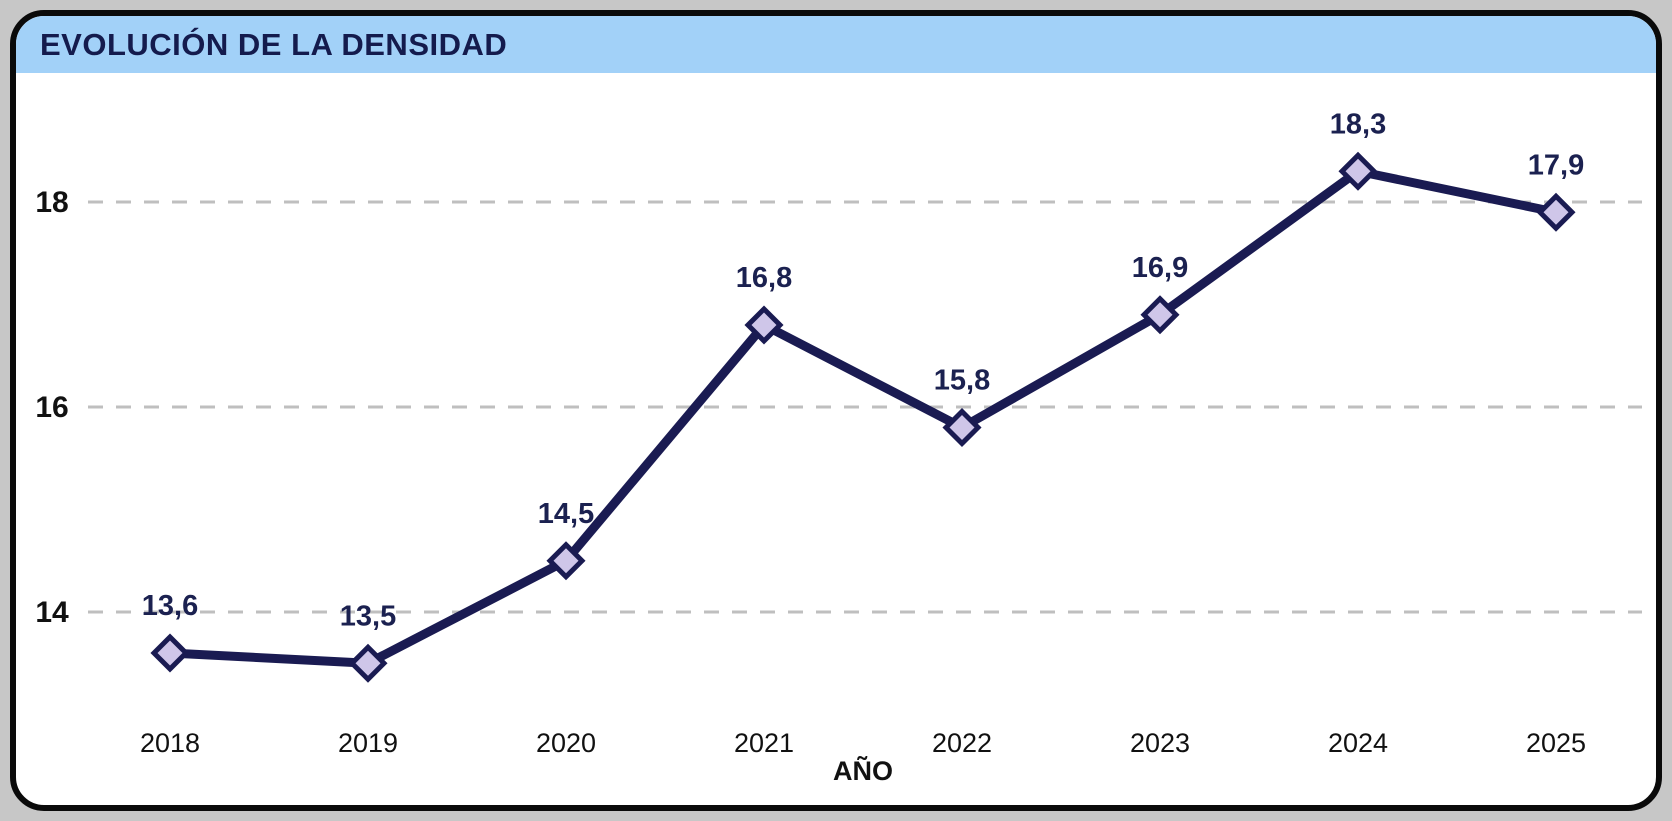 The height and width of the screenshot is (821, 1672). Describe the element at coordinates (52, 612) in the screenshot. I see `y-axis-tick-label: 14` at that location.